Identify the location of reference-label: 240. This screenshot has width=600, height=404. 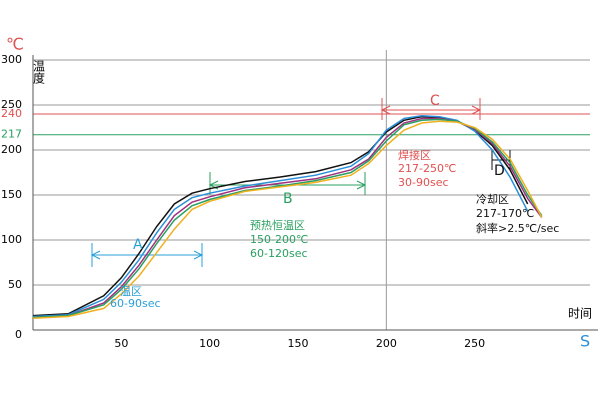
(11, 113).